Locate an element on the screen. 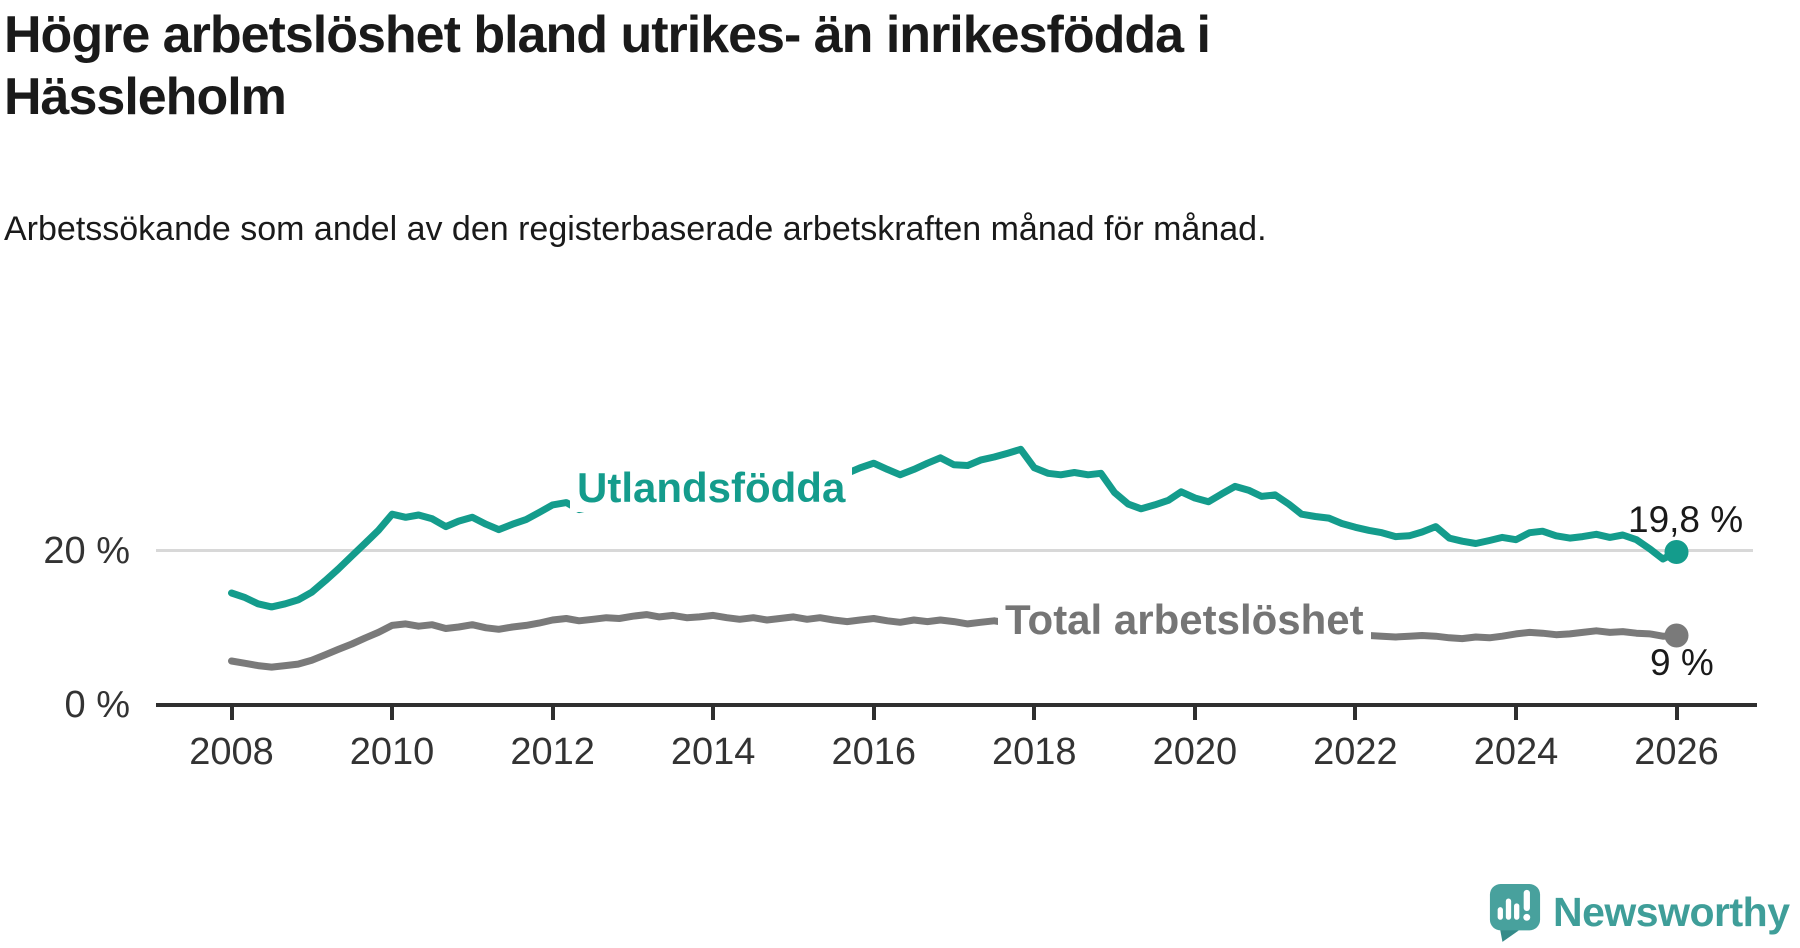 The width and height of the screenshot is (1800, 948). series-label-total-arbetsloshet: Total arbetslöshet is located at coordinates (1184, 620).